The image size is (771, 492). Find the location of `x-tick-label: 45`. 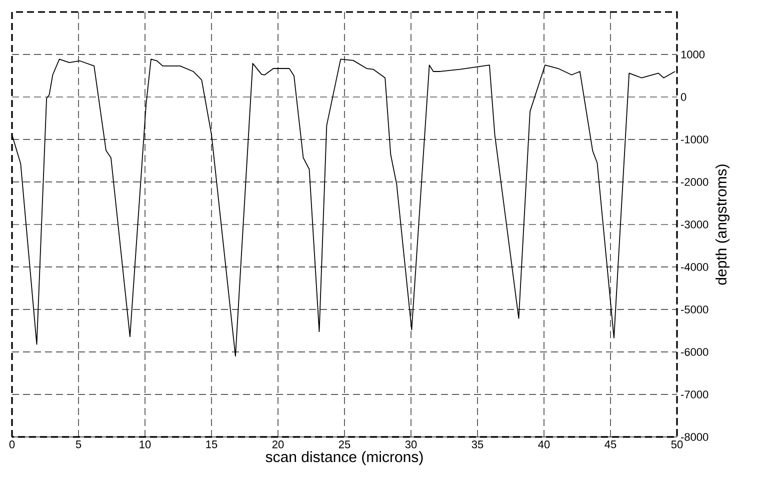

x-tick-label: 45 is located at coordinates (610, 444).